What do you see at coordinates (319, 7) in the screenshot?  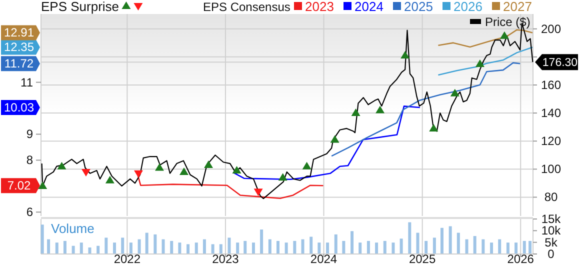 I see `legend-label: 2023` at bounding box center [319, 7].